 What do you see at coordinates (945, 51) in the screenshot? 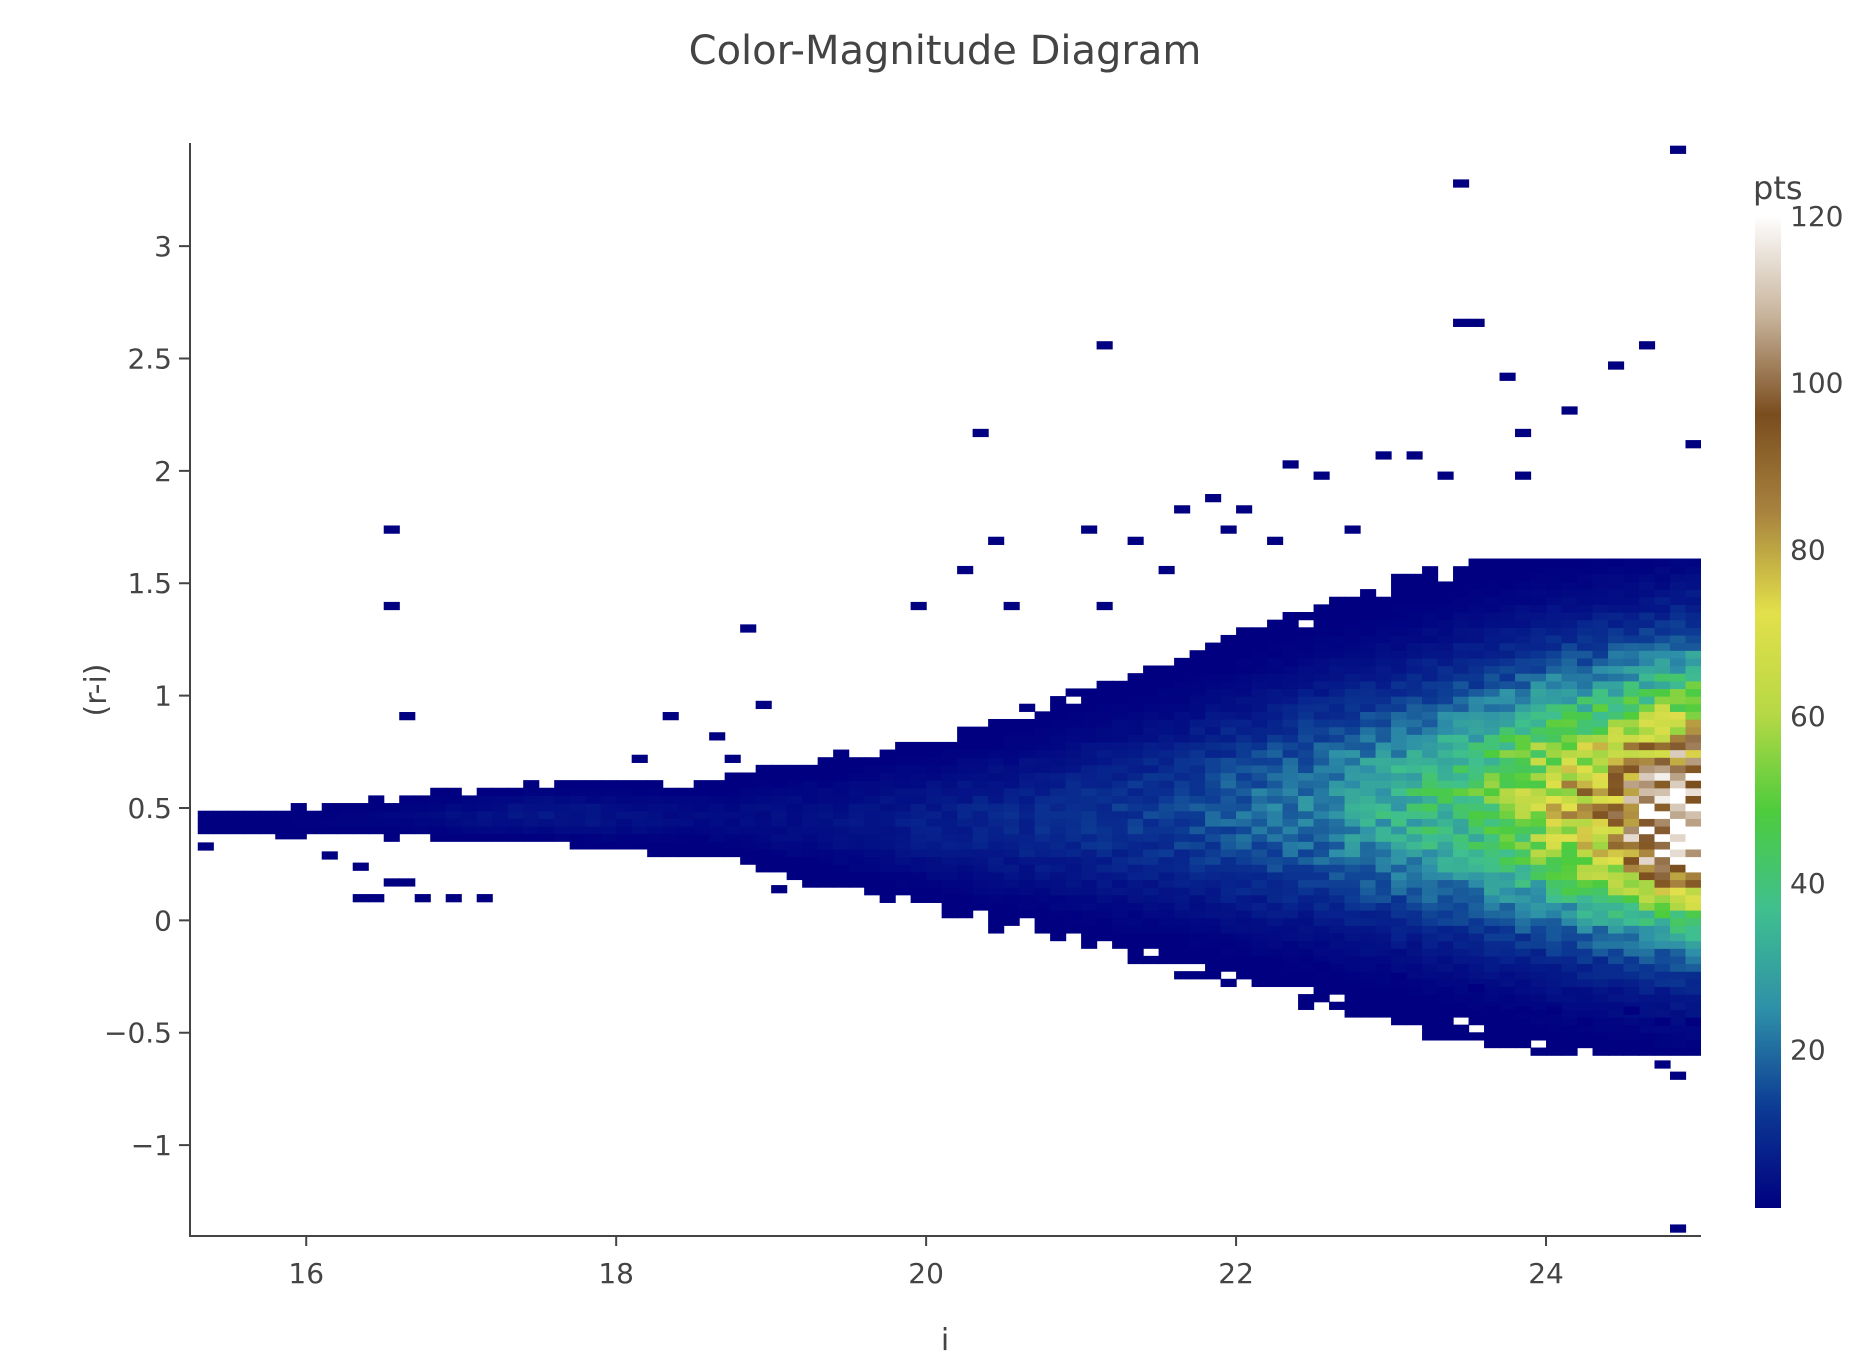
I see `chart-title: Color-Magnitude Diagram` at bounding box center [945, 51].